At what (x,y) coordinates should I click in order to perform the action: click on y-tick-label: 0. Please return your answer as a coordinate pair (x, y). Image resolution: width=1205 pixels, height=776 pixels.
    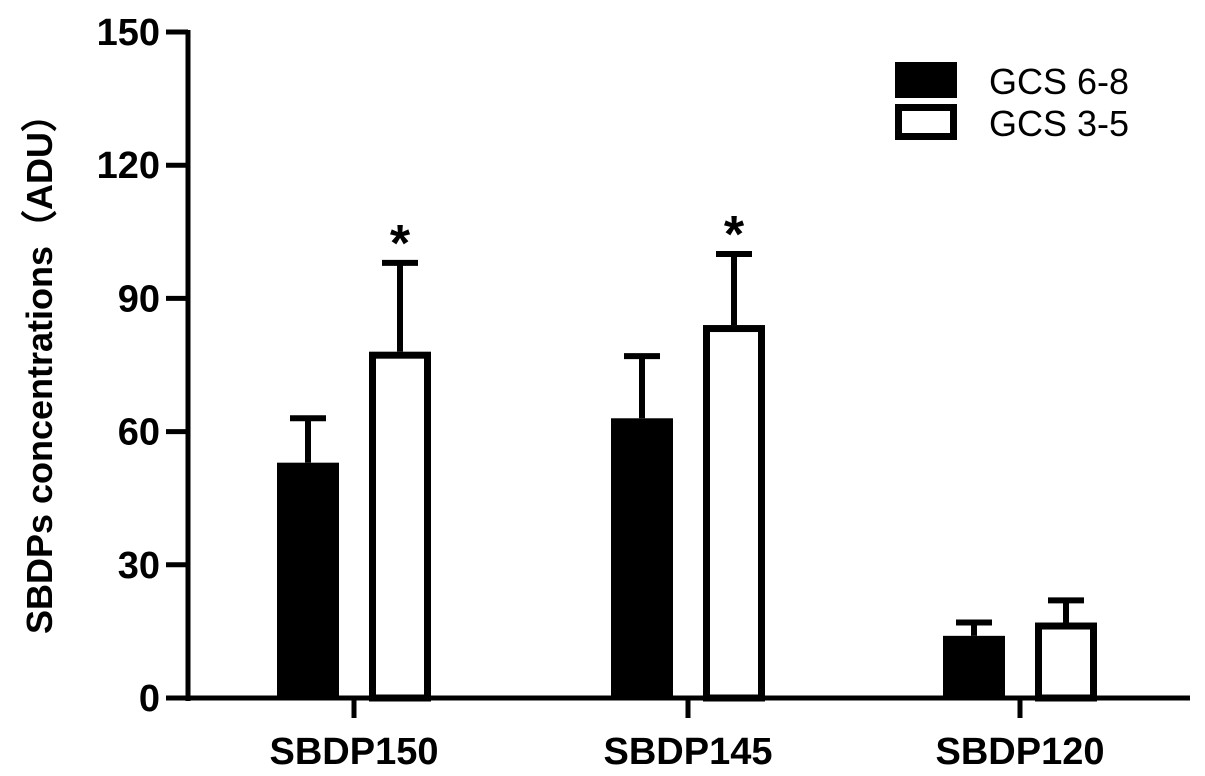
    Looking at the image, I should click on (149, 699).